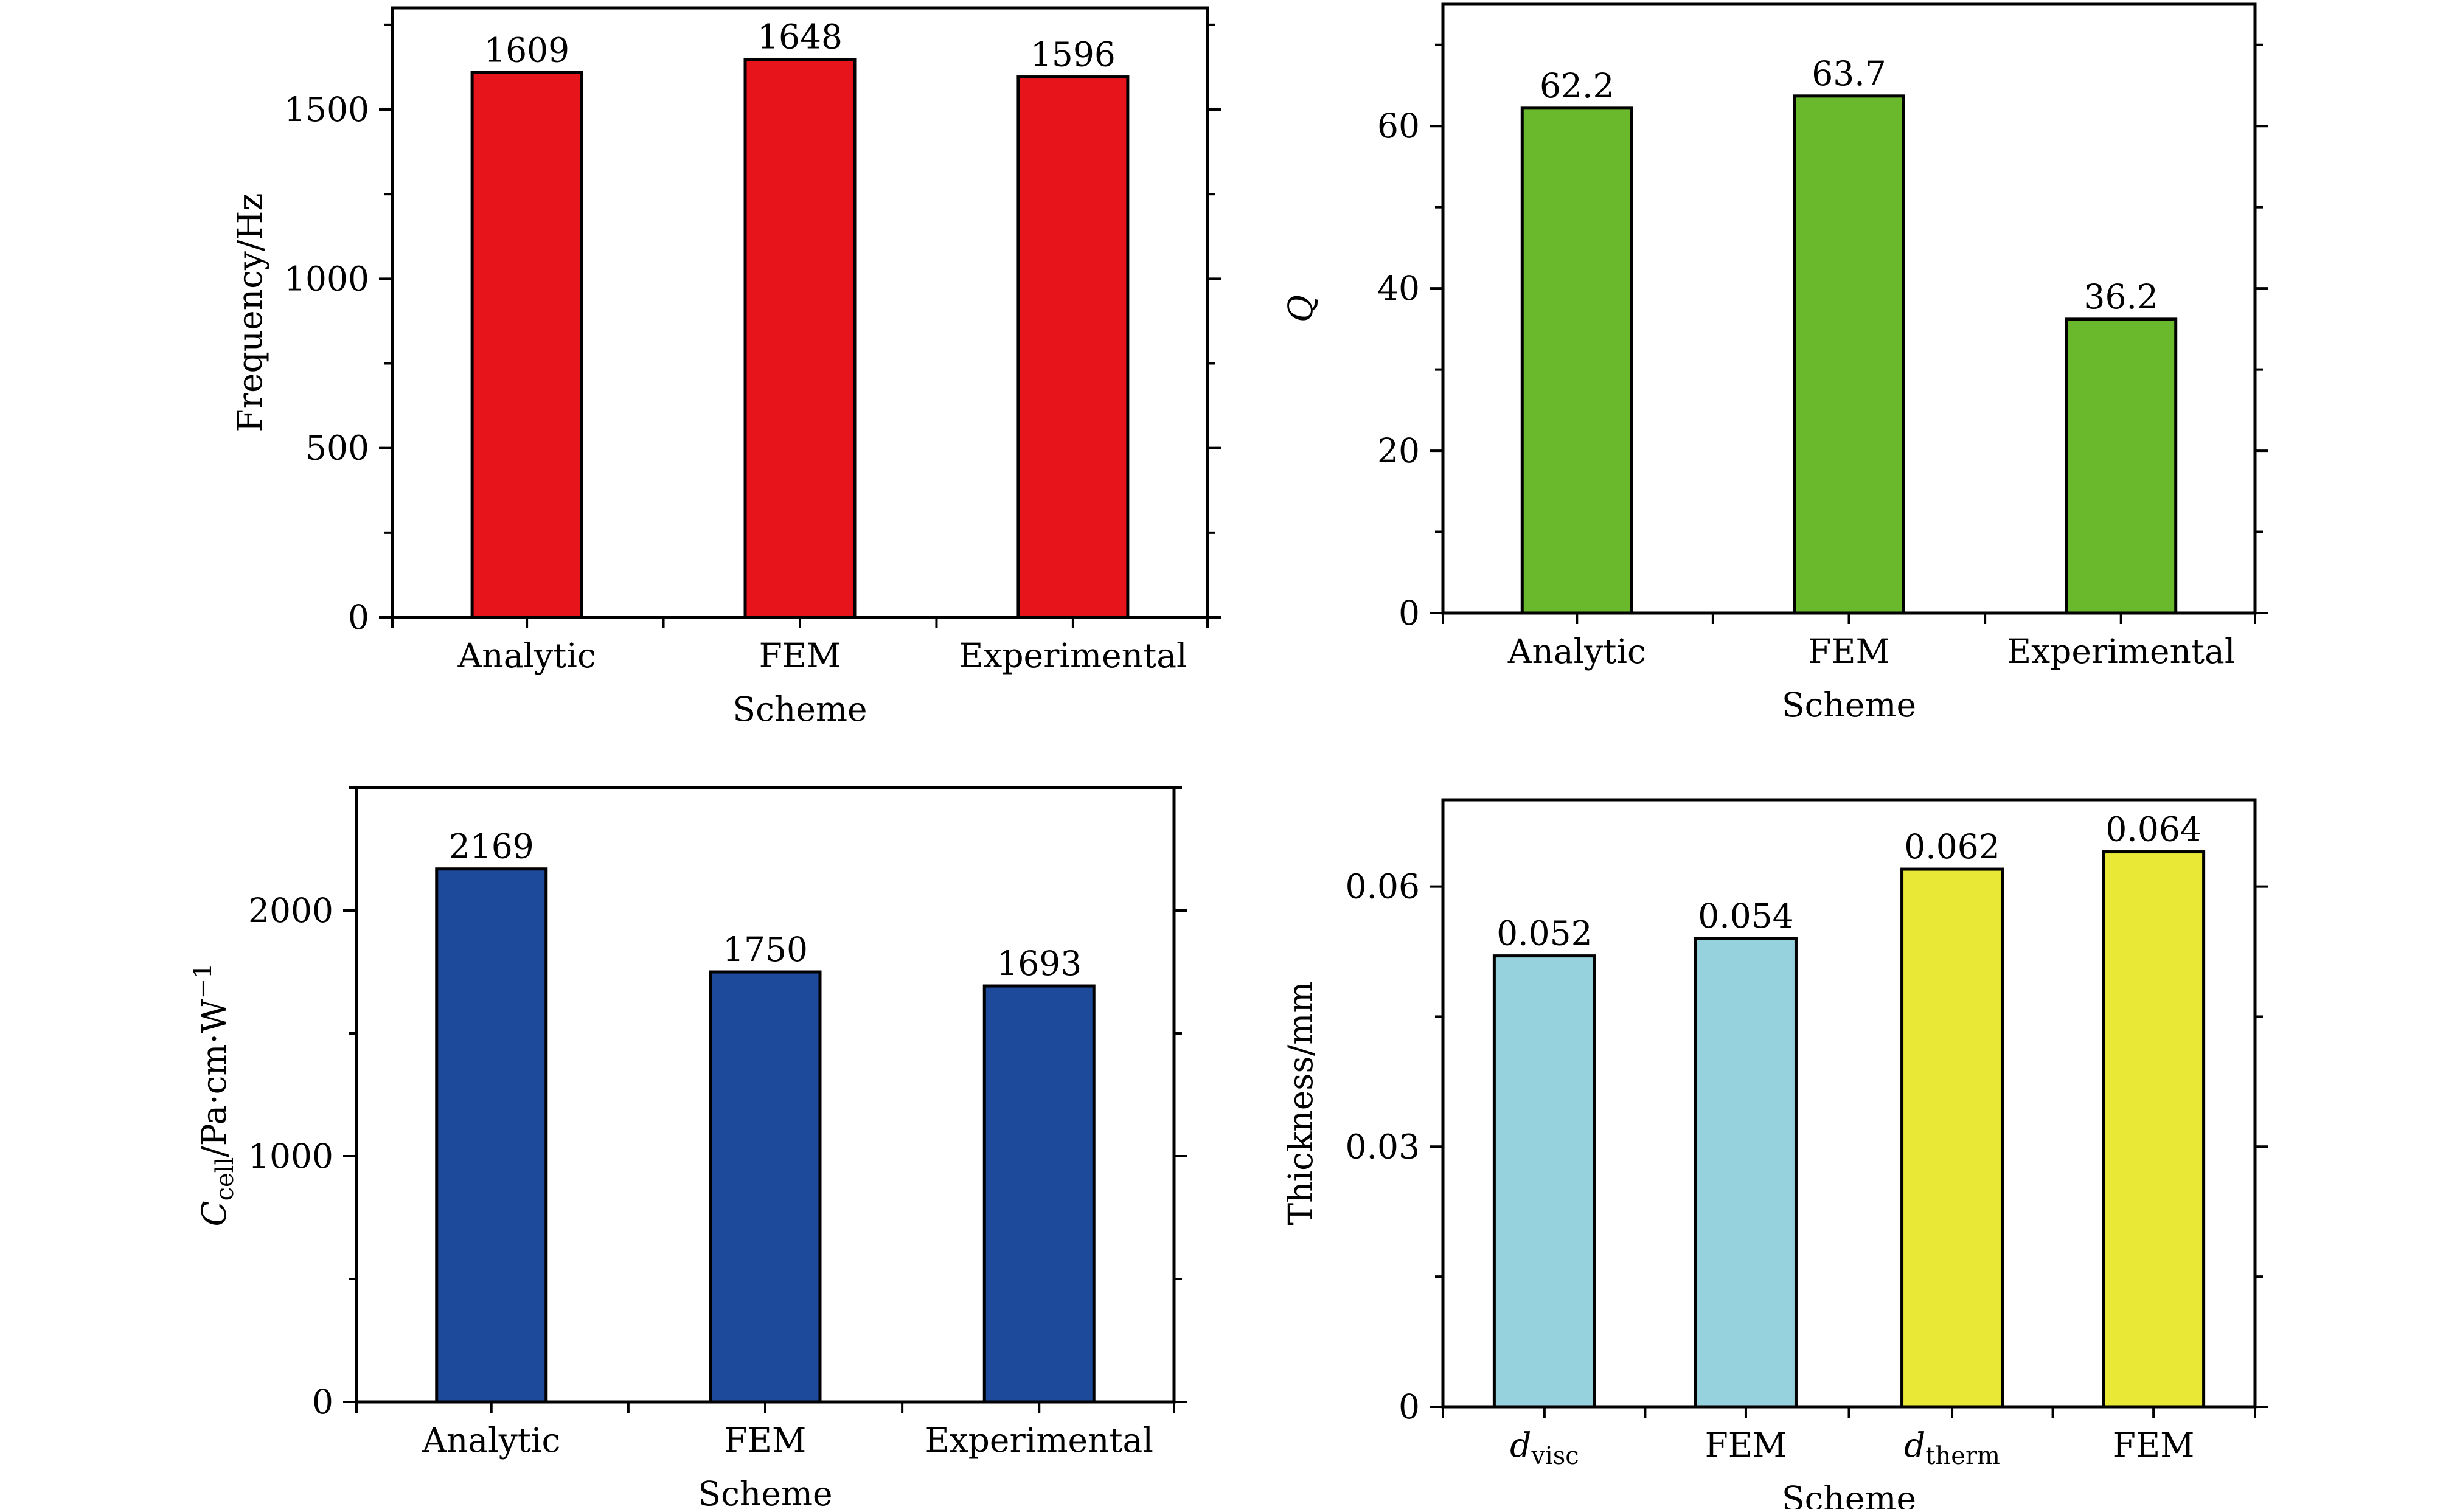 The image size is (2443, 1512). I want to click on y-axis-label: Thickness/mm, so click(1300, 1103).